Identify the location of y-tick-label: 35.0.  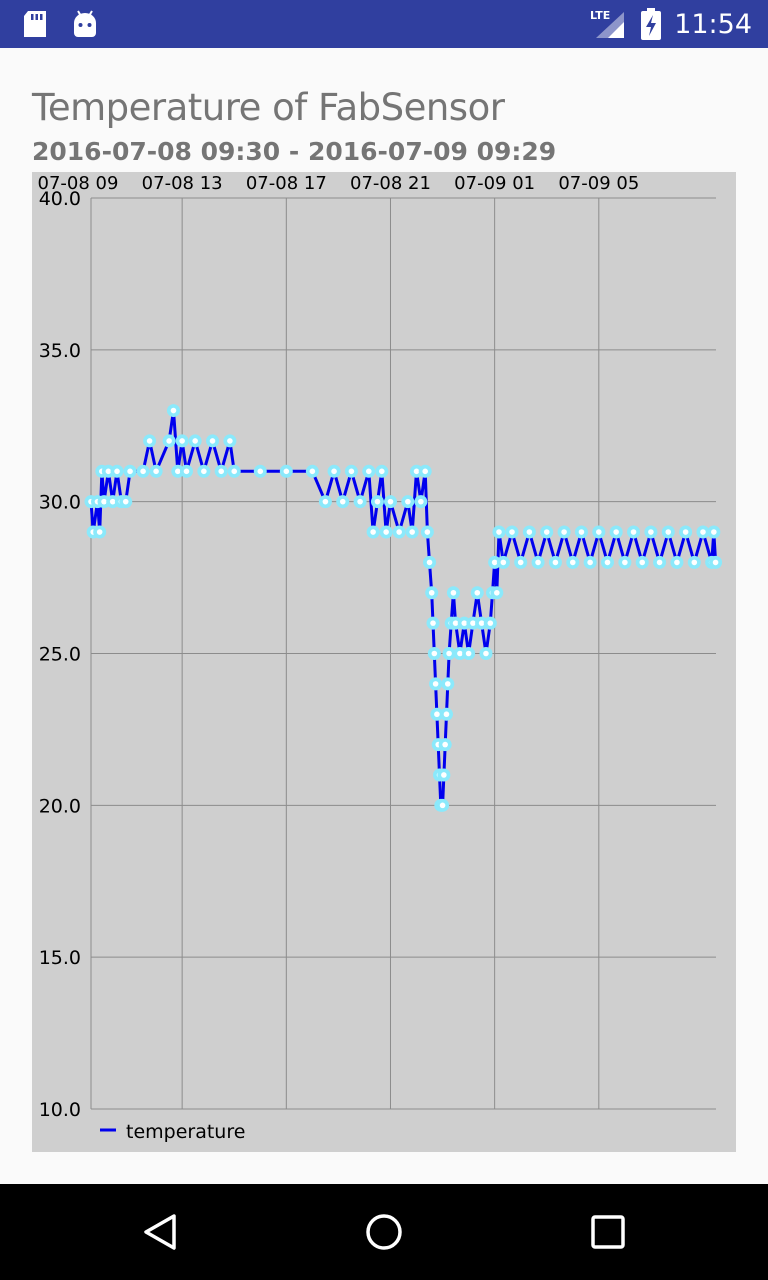
(60, 351).